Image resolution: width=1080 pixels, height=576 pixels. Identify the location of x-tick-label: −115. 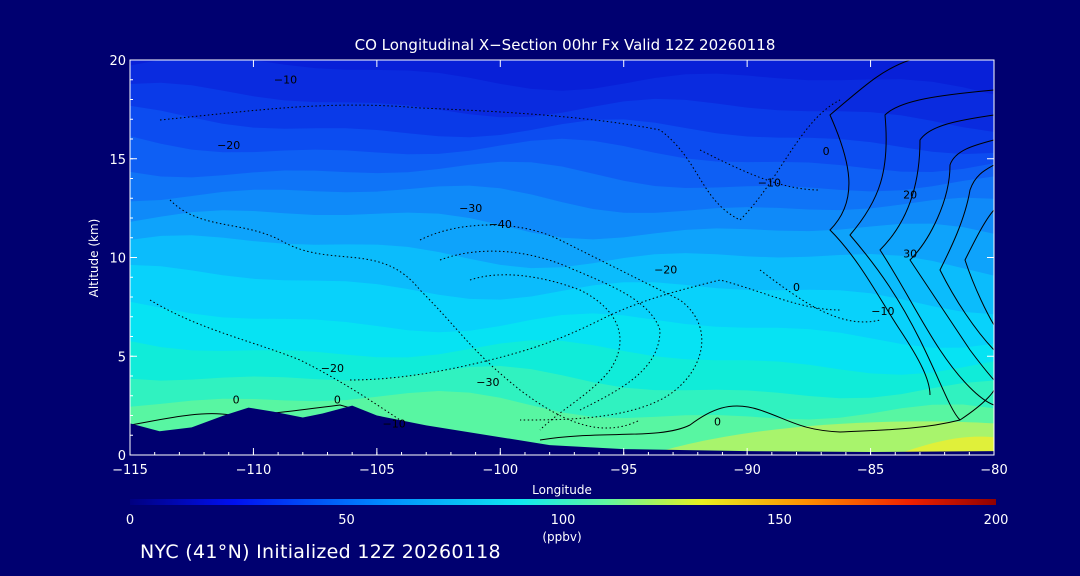
(130, 470).